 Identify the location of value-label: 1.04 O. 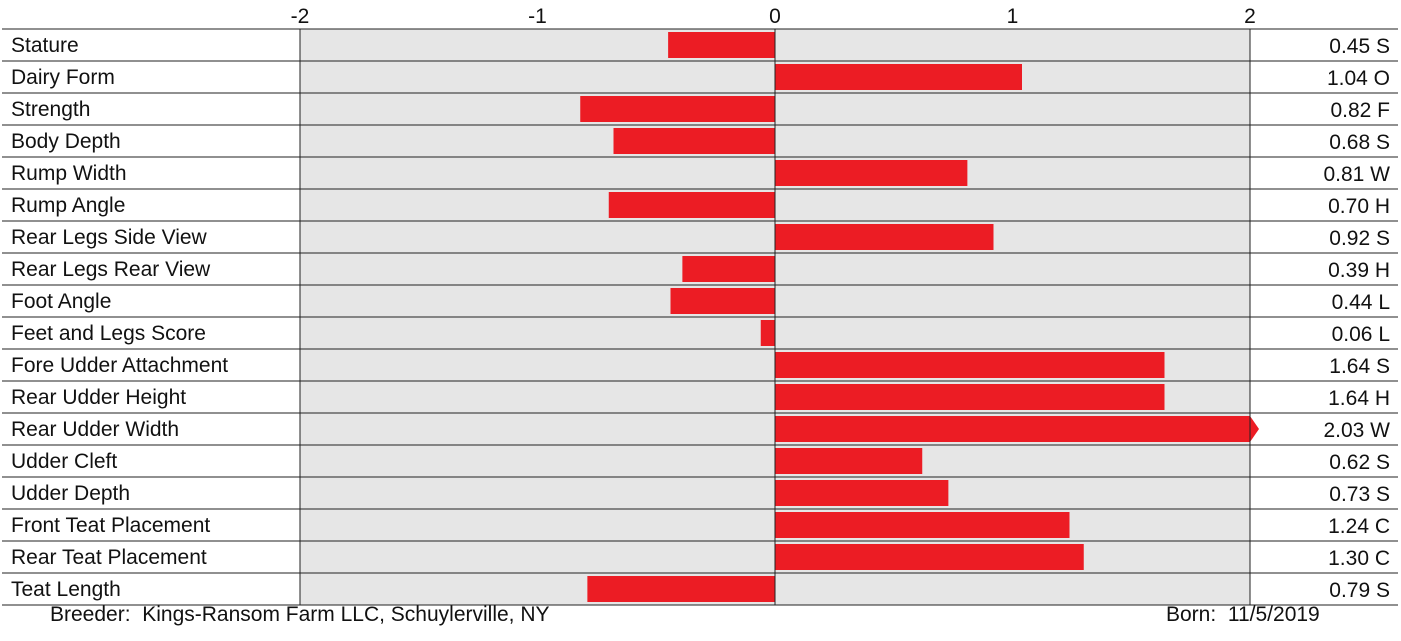
(1358, 78).